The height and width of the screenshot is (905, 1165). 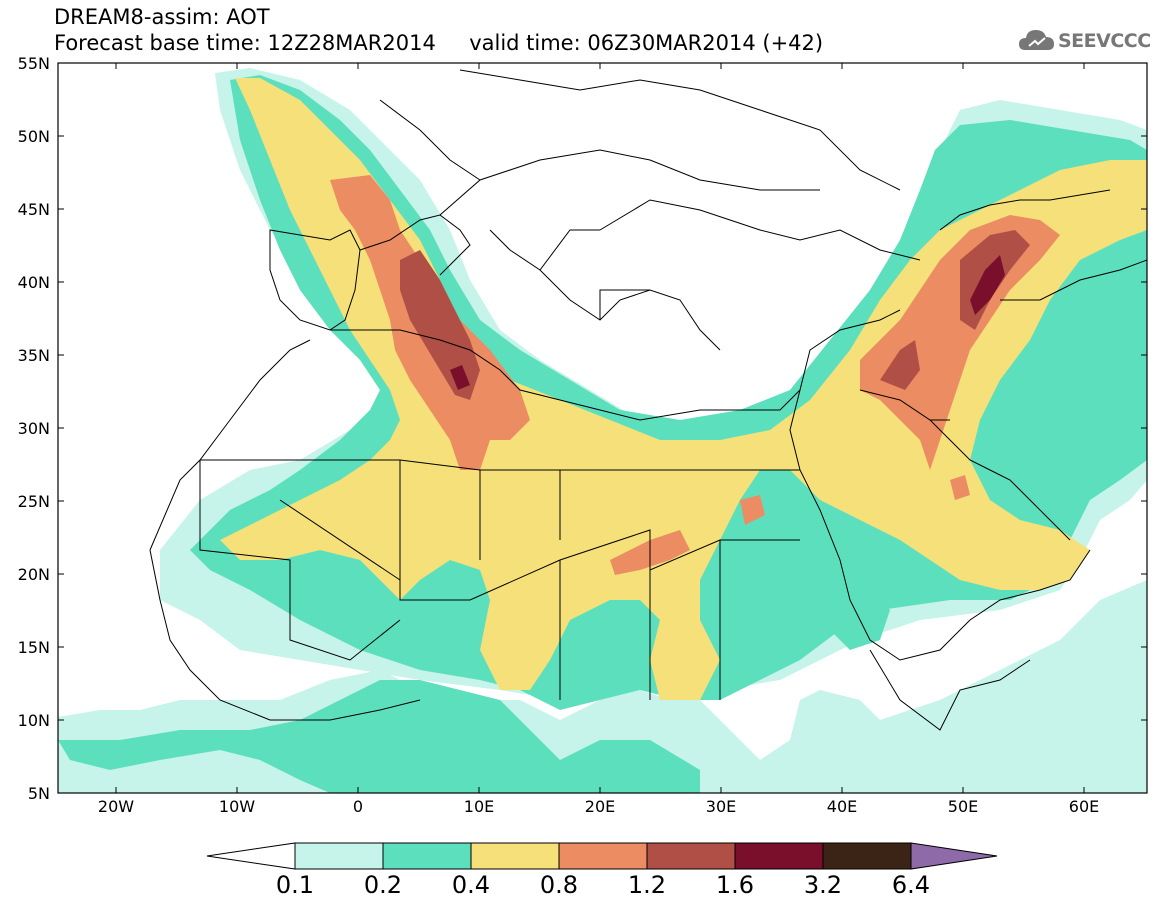 What do you see at coordinates (515, 856) in the screenshot?
I see `colorbar-box-0.4` at bounding box center [515, 856].